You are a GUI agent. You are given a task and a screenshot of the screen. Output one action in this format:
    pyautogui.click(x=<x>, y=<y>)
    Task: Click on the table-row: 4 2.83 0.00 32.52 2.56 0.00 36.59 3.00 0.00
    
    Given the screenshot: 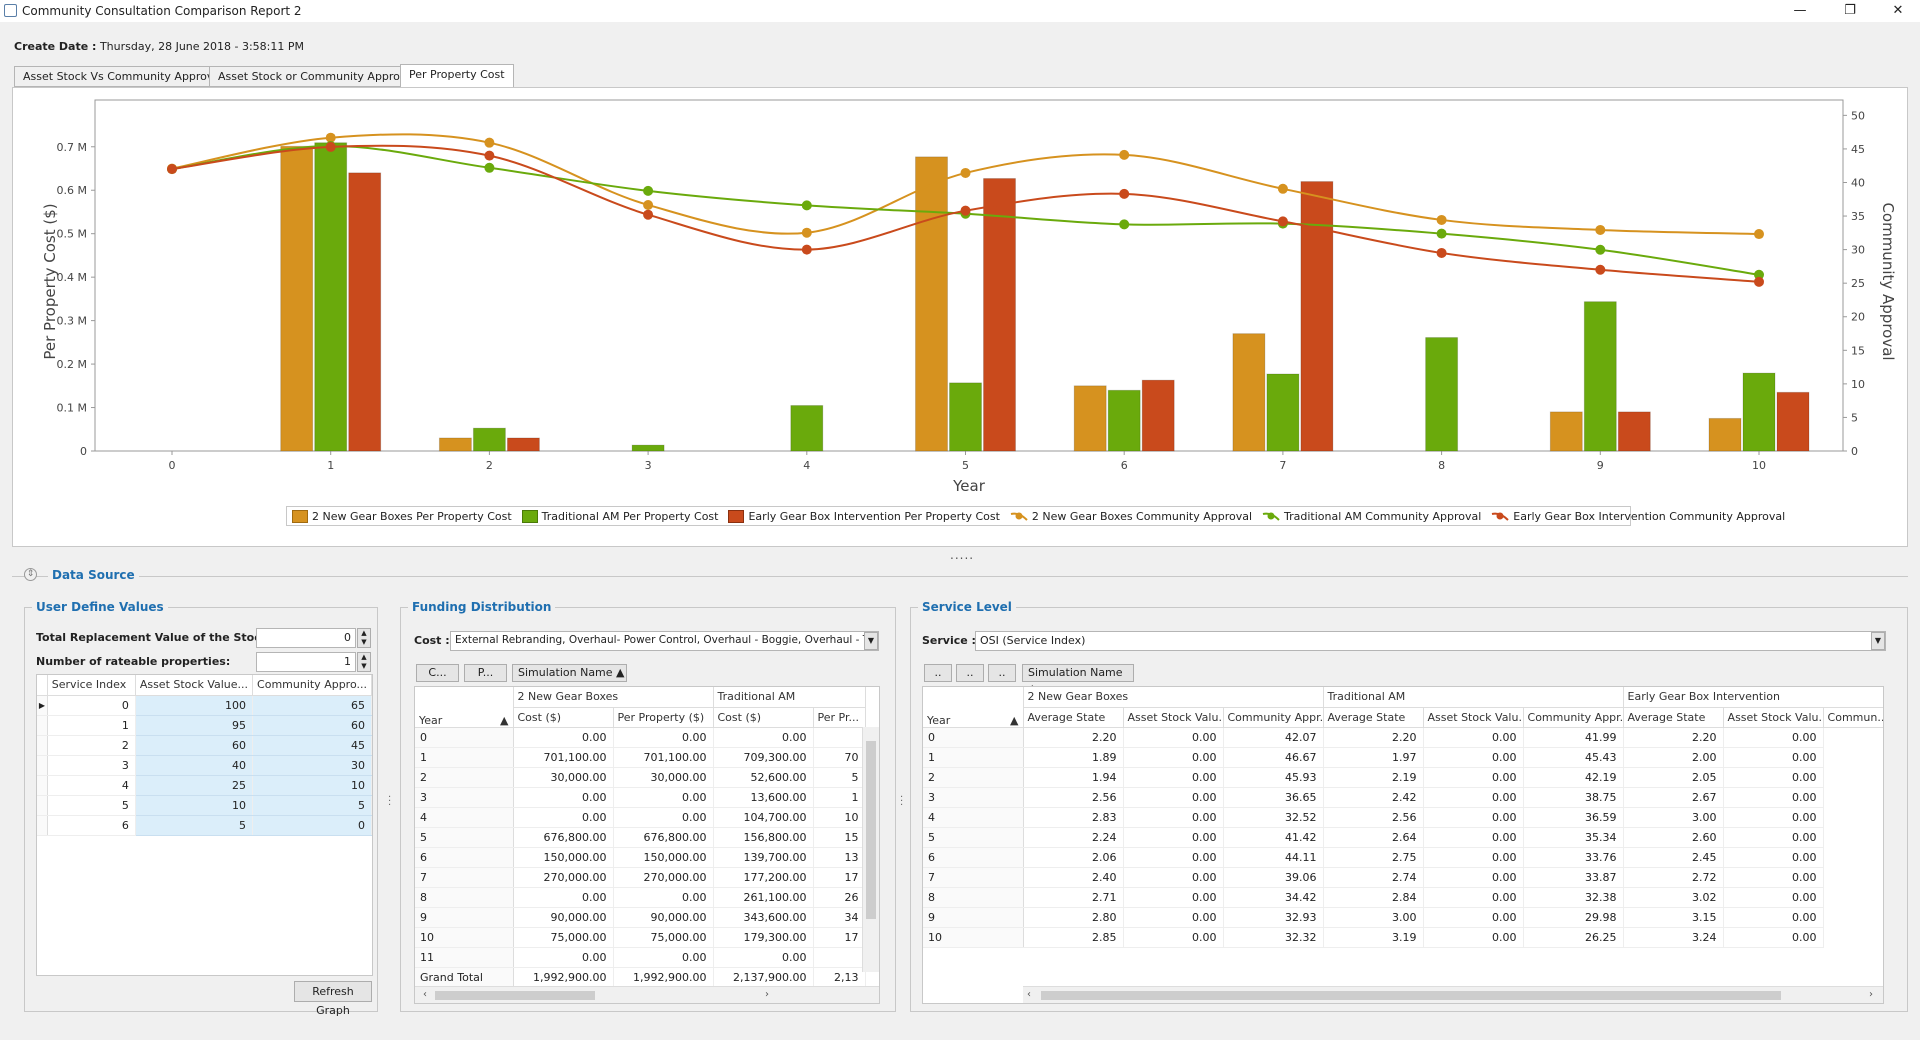 What is the action you would take?
    pyautogui.click(x=1403, y=817)
    